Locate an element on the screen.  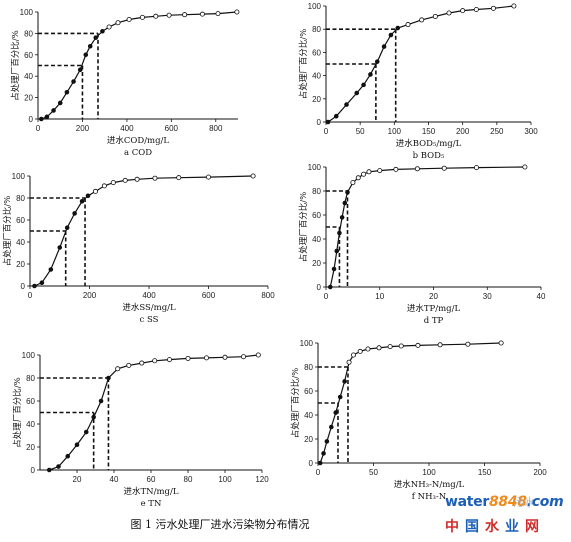
panel-sublabel: f NH₃-N is located at coordinates (429, 497).